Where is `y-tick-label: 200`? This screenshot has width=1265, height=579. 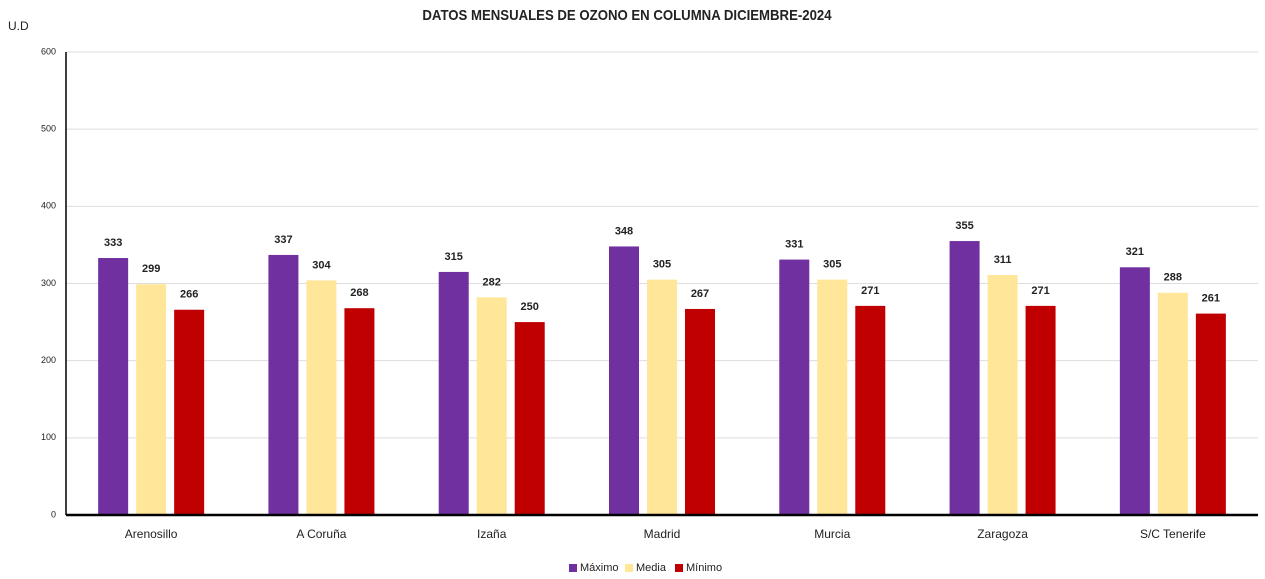
y-tick-label: 200 is located at coordinates (48, 360).